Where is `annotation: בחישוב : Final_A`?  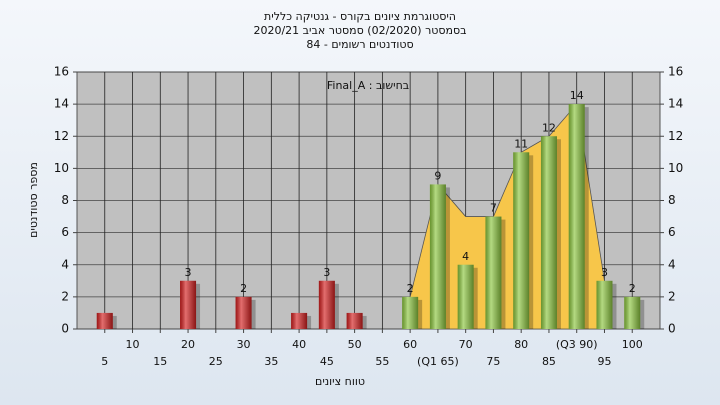
annotation: בחישוב : Final_A is located at coordinates (368, 85).